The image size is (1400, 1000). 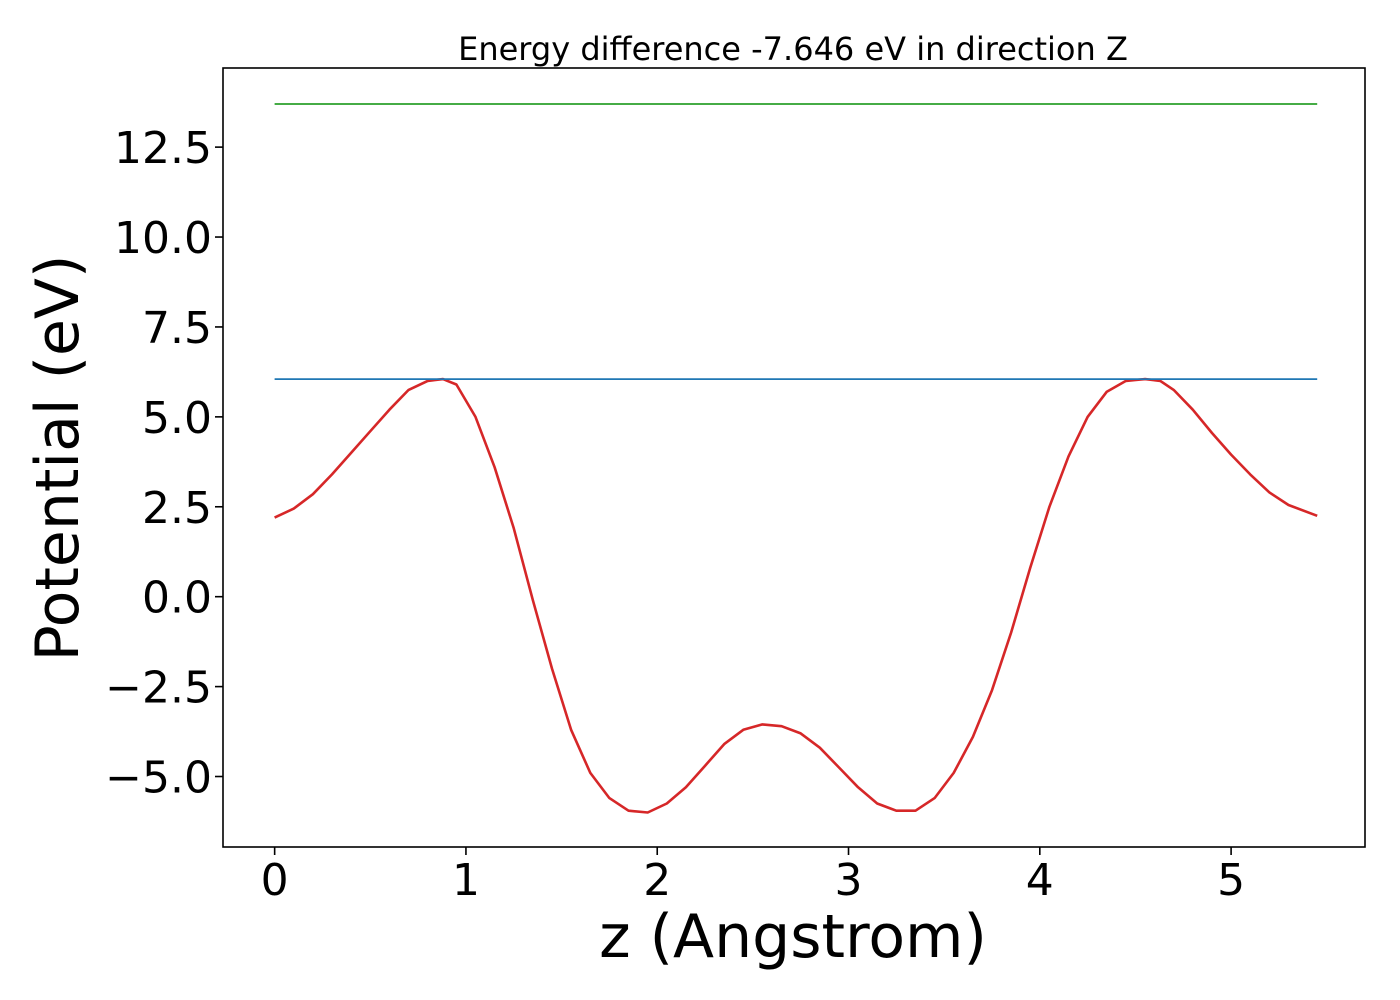 What do you see at coordinates (58, 458) in the screenshot?
I see `y-axis-label: Potential (eV)` at bounding box center [58, 458].